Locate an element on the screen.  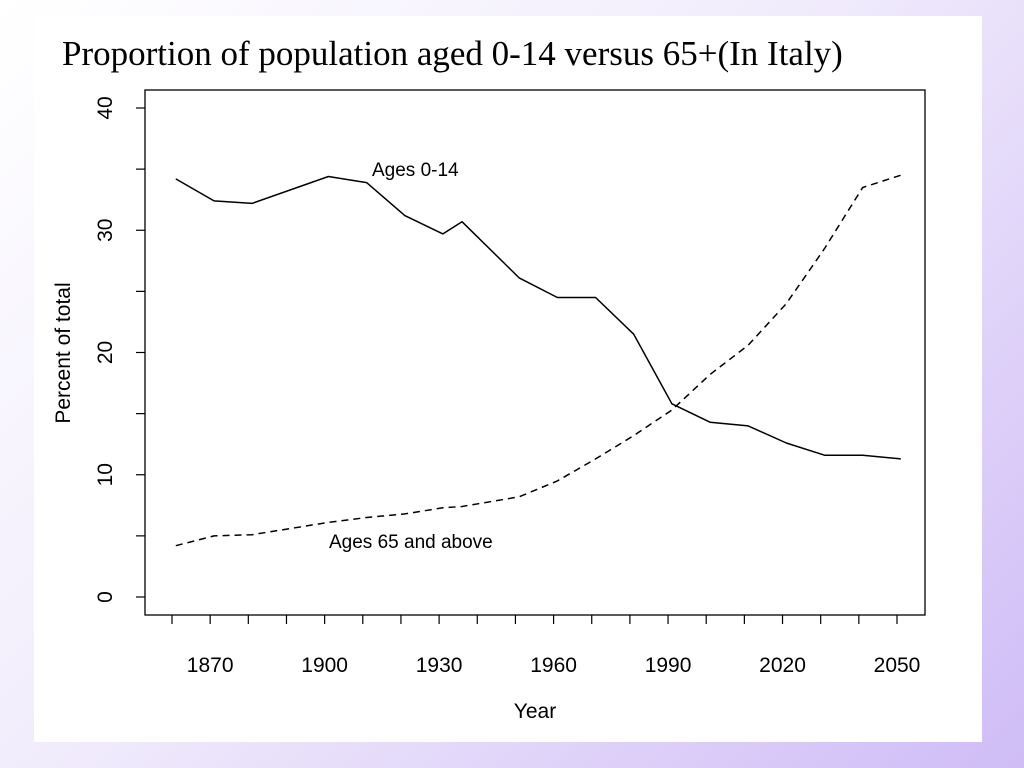
y-tick-label: 0 is located at coordinates (105, 597).